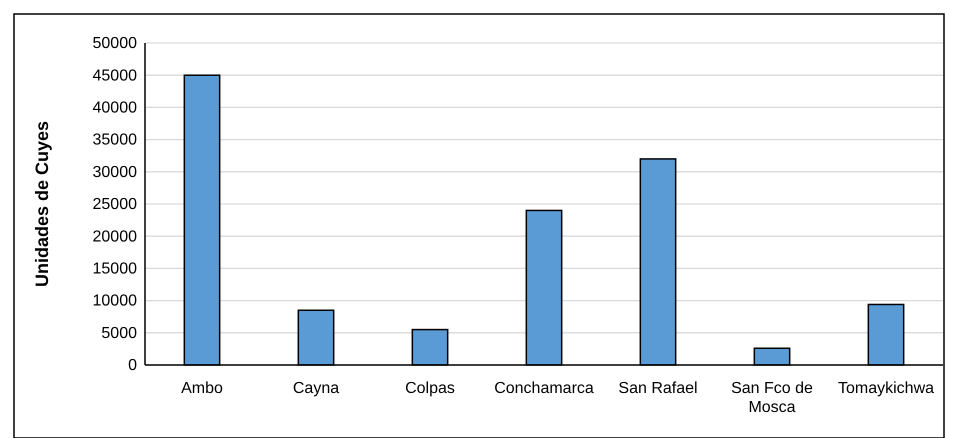 Image resolution: width=958 pixels, height=438 pixels. I want to click on y-tick-label: 45000, so click(115, 75).